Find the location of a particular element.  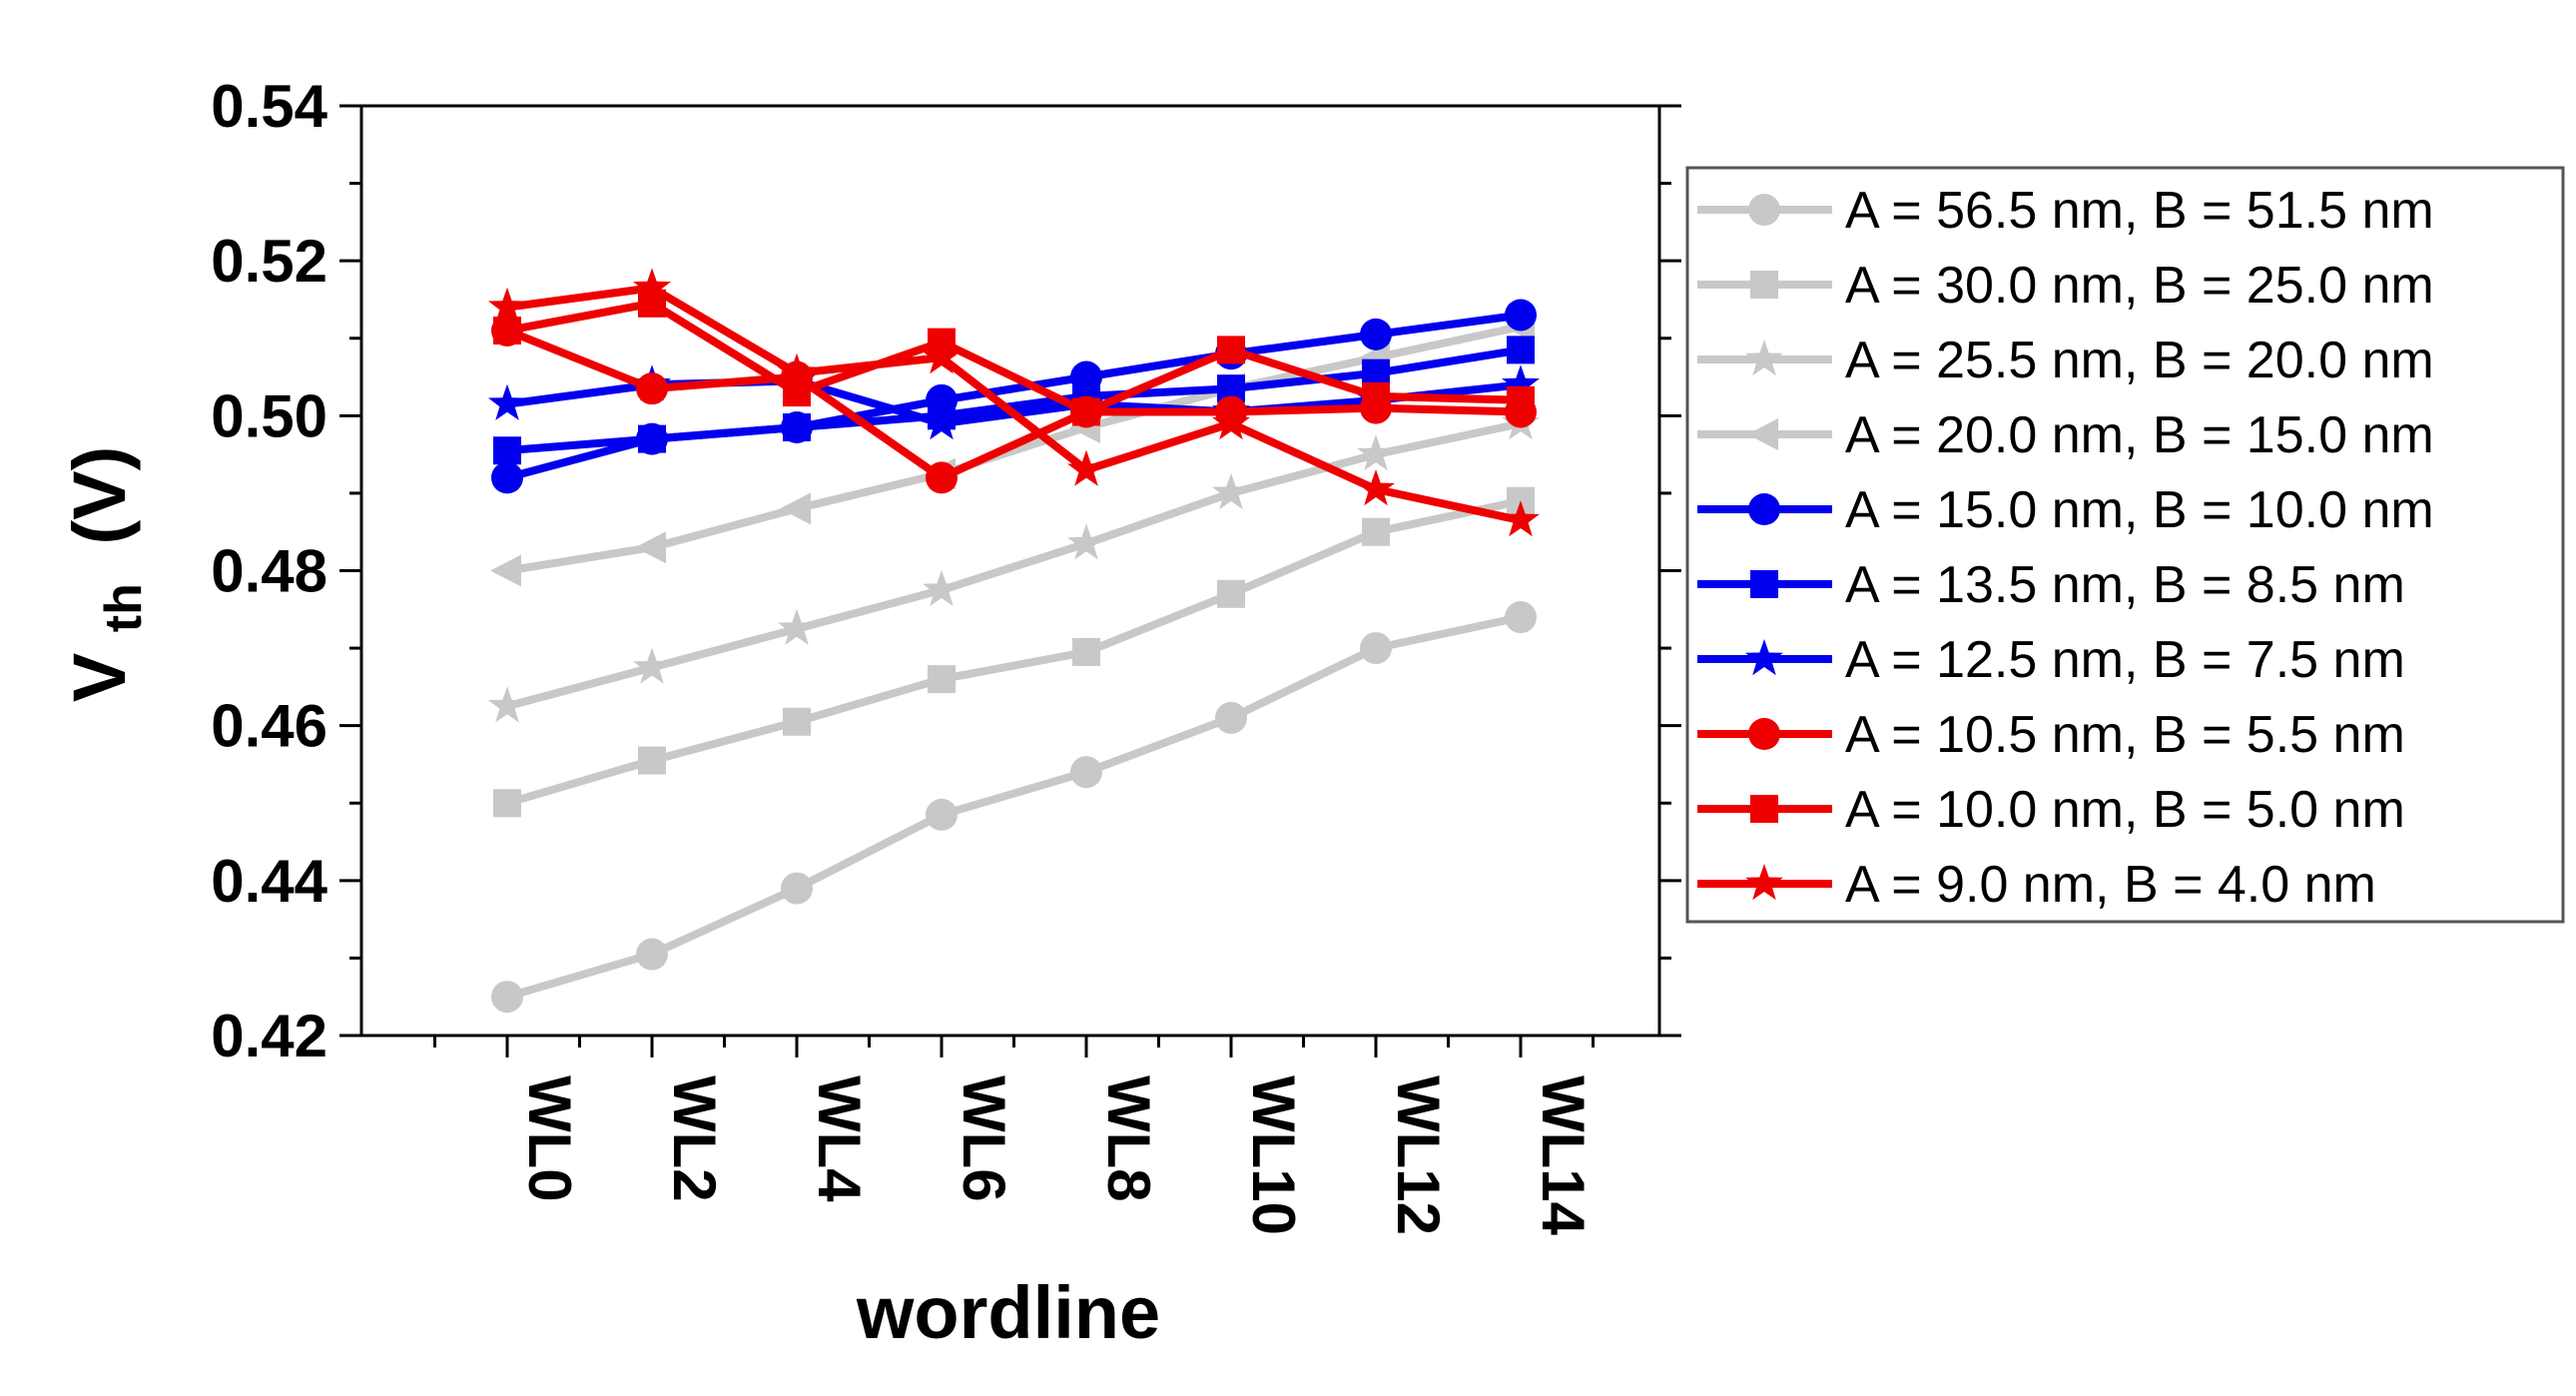

legend-label-2: A = 25.5 nm, B = 20.0 nm is located at coordinates (2139, 361).